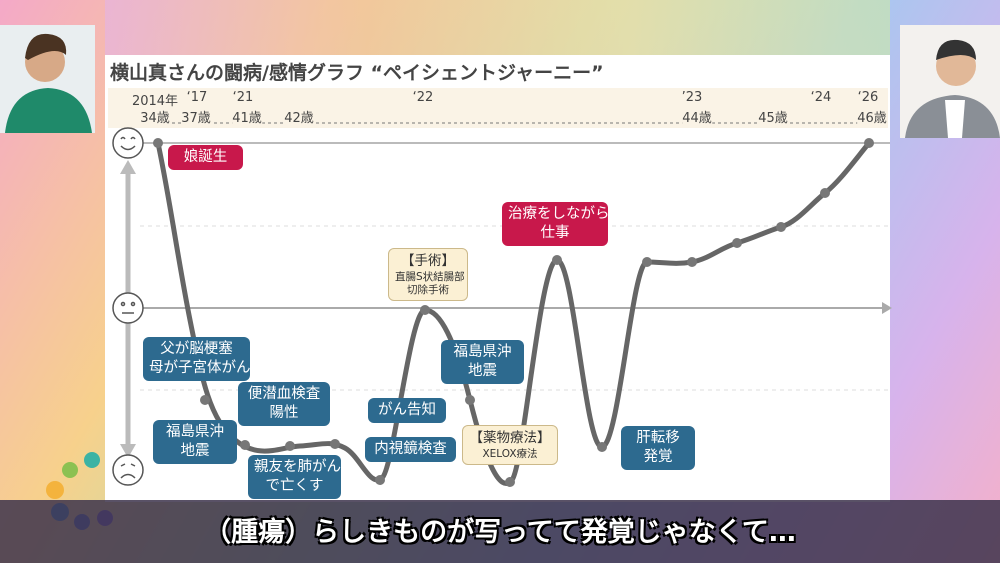 The image size is (1000, 563). I want to click on year-label: ‘24, so click(821, 97).